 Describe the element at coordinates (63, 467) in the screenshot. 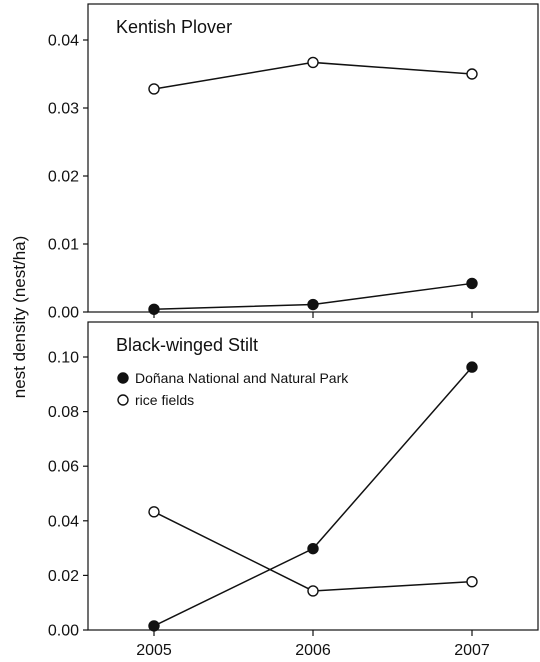

I see `y-tick-label: 0.06` at that location.